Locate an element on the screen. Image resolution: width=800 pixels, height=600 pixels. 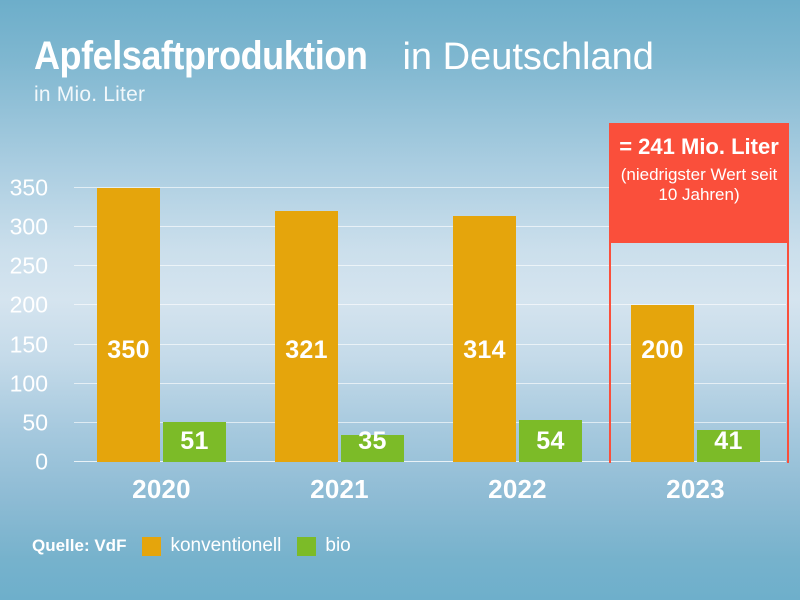
title-light-part: in Deutschland is located at coordinates (528, 57).